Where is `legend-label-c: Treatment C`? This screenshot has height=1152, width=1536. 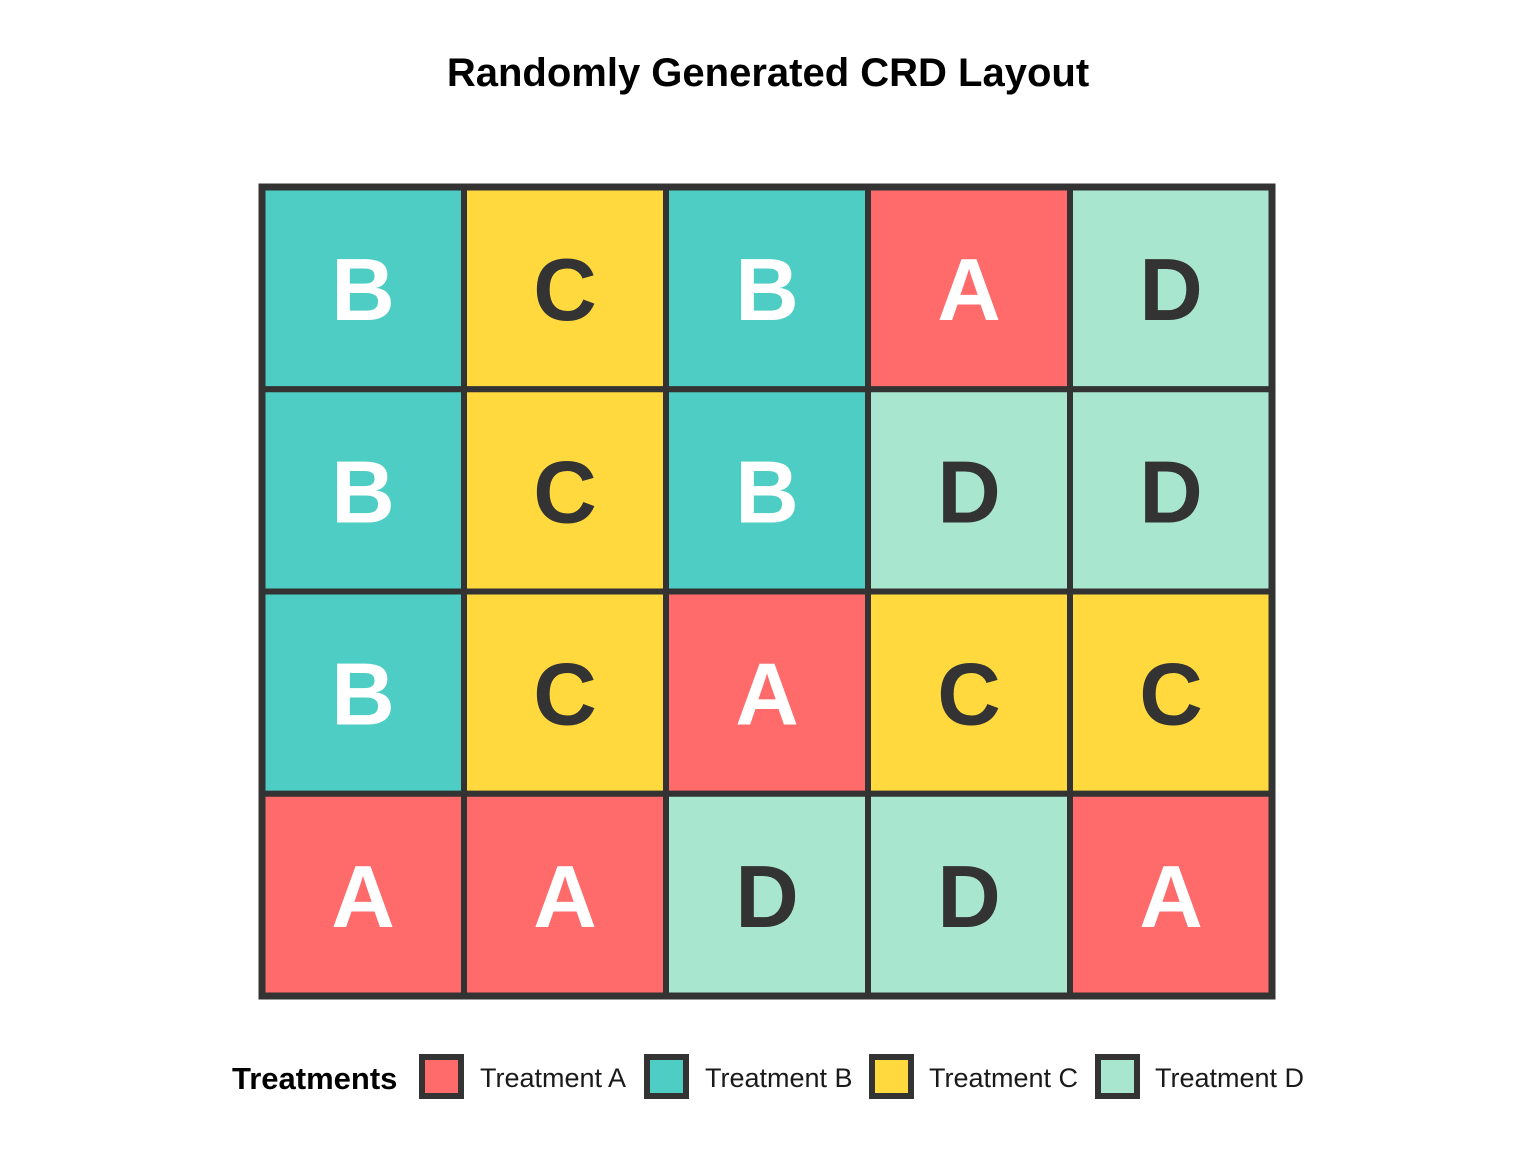
legend-label-c: Treatment C is located at coordinates (1003, 1078).